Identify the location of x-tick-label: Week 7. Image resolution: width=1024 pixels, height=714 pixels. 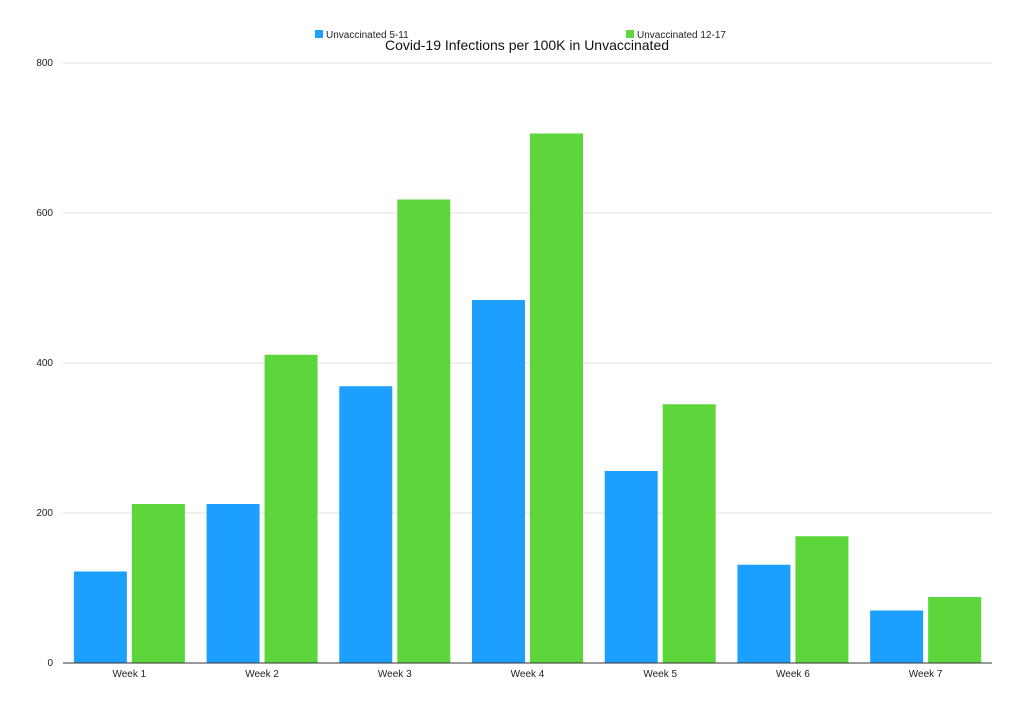
(926, 674).